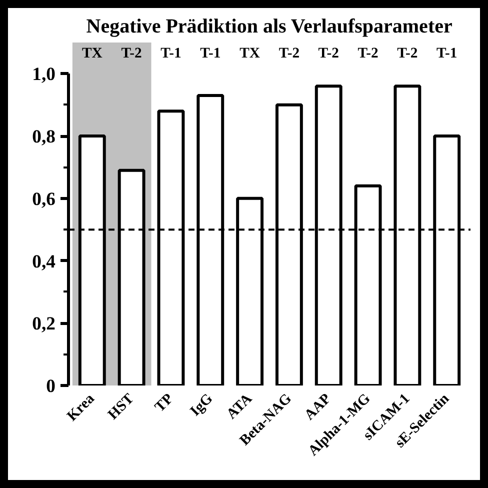 Image resolution: width=488 pixels, height=488 pixels. I want to click on y-tick-label: 0,4, so click(44, 261).